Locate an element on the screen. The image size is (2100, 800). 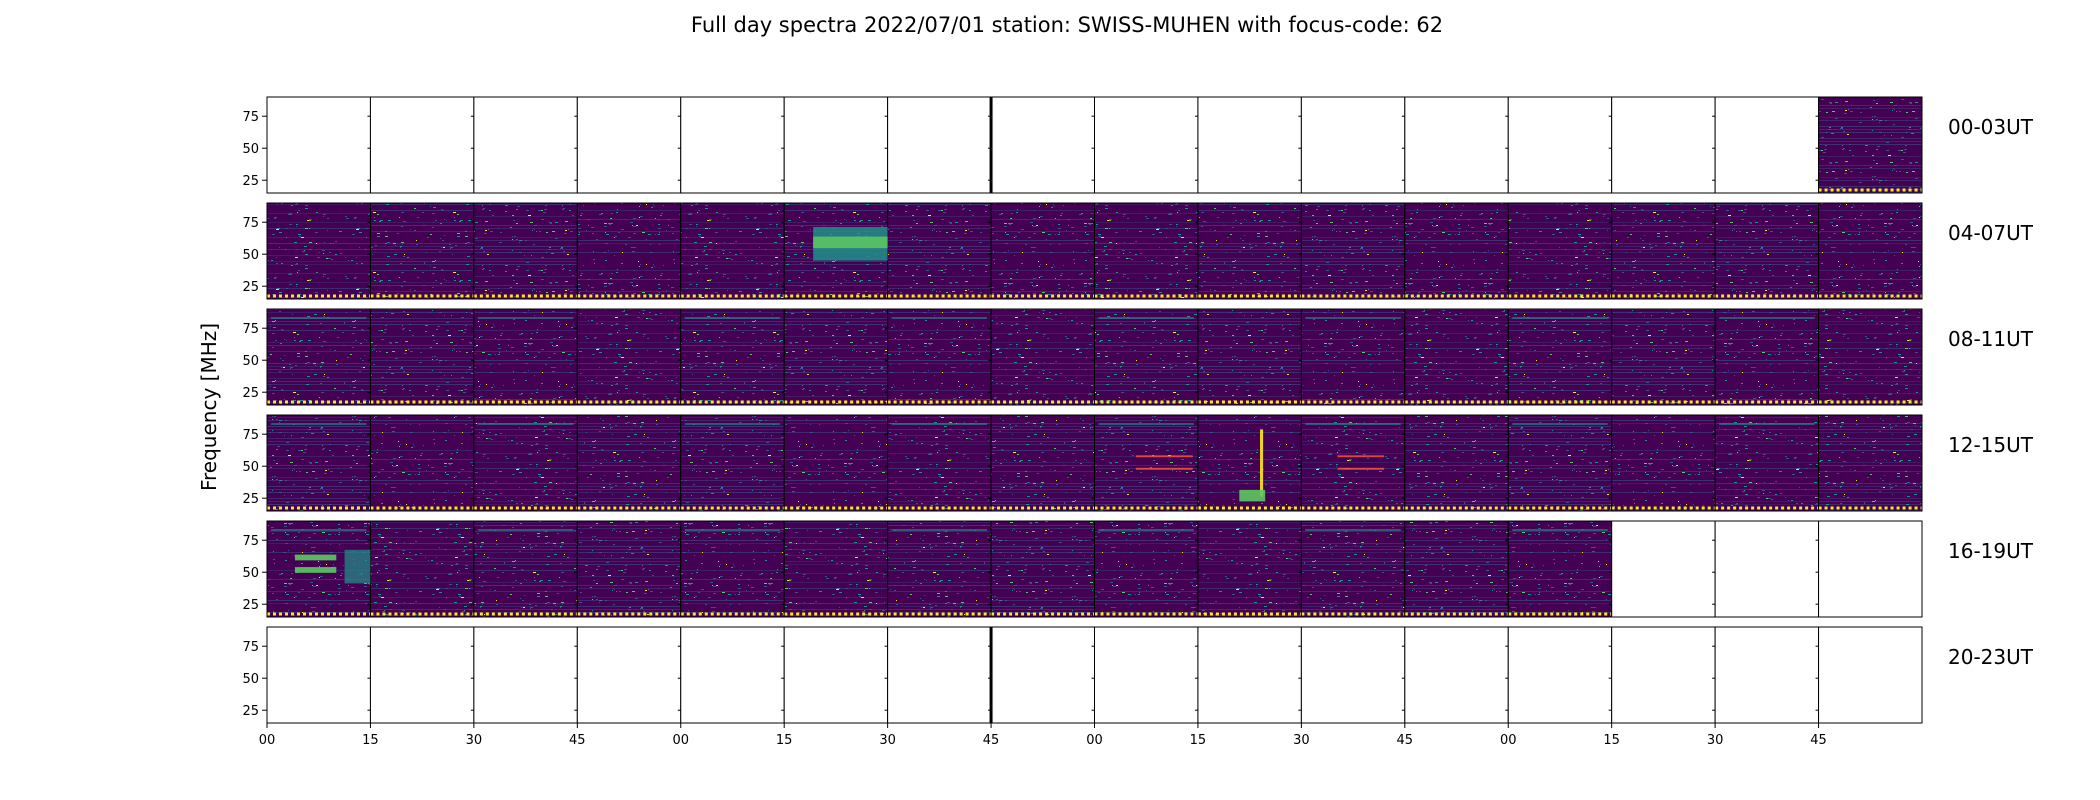
y-axis-label: Frequency [MHz] is located at coordinates (209, 407).